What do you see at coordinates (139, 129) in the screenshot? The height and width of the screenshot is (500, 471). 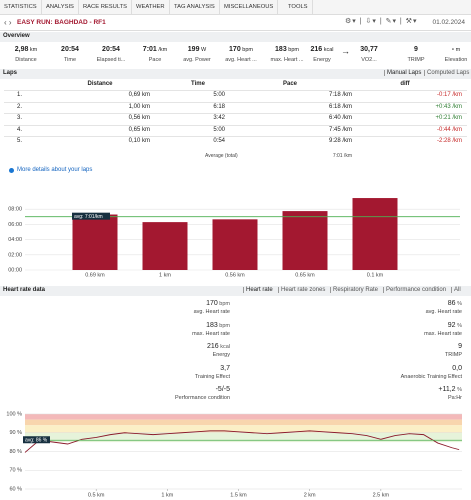 I see `lap-cell: 0,65 km` at bounding box center [139, 129].